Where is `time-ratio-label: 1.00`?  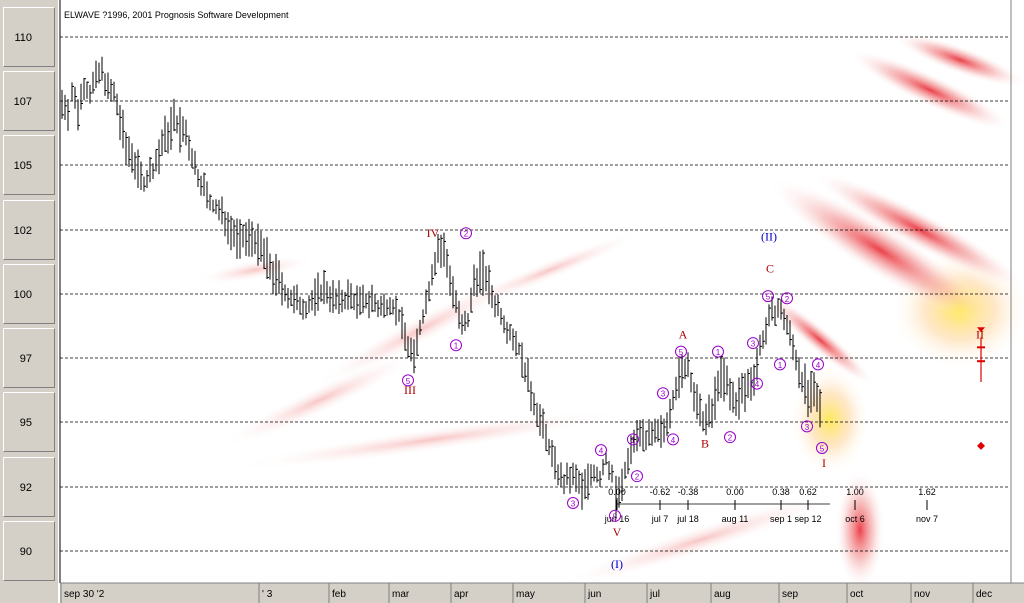
time-ratio-label: 1.00 is located at coordinates (855, 492).